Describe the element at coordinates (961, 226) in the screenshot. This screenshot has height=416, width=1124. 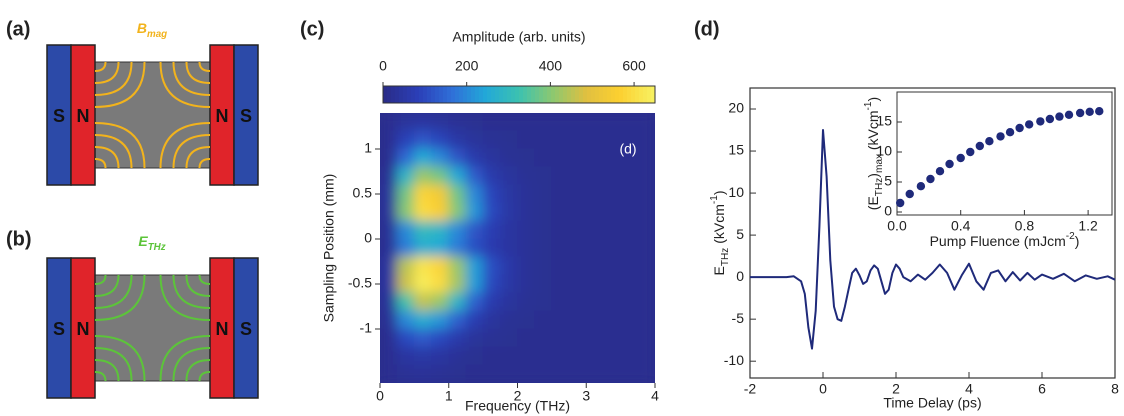
I see `x-tick-label: 0.4` at that location.